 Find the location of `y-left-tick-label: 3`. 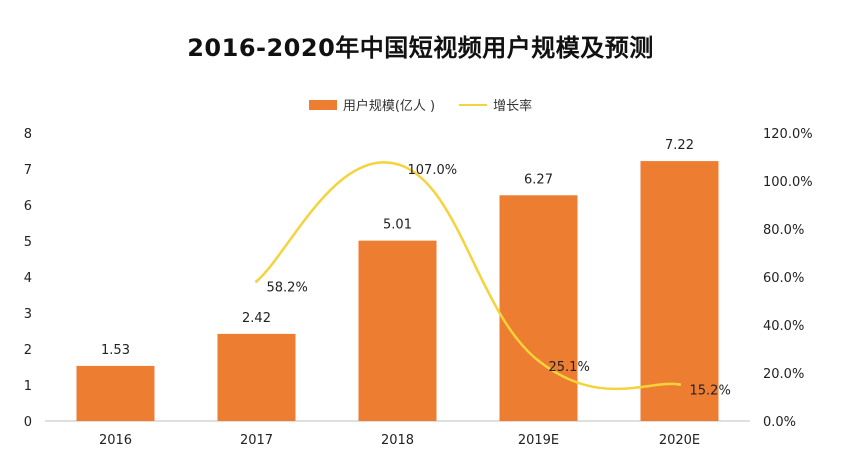

y-left-tick-label: 3 is located at coordinates (28, 314).